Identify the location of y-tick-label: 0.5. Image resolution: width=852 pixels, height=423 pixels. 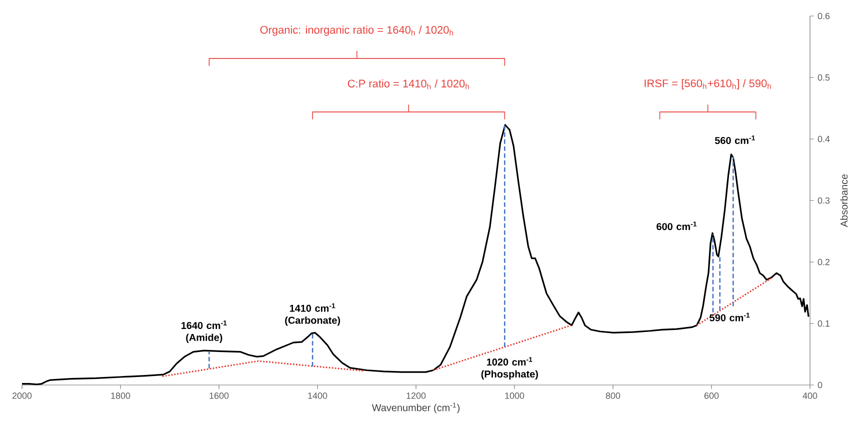
(824, 77).